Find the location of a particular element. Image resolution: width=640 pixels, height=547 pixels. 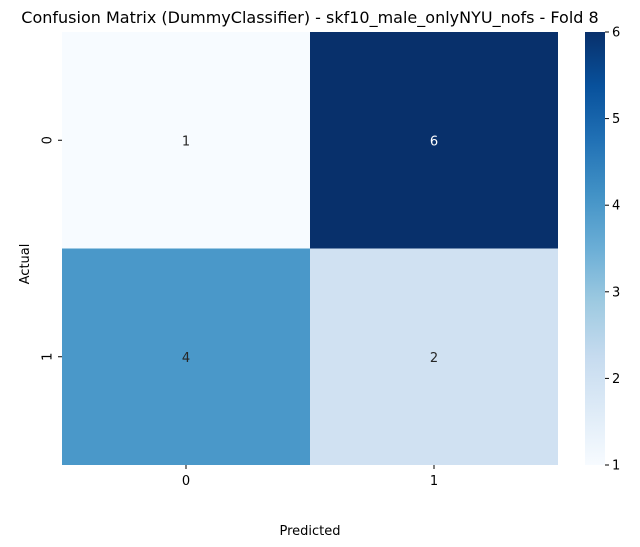

colorbar-tick-label-1: 2 is located at coordinates (616, 379).